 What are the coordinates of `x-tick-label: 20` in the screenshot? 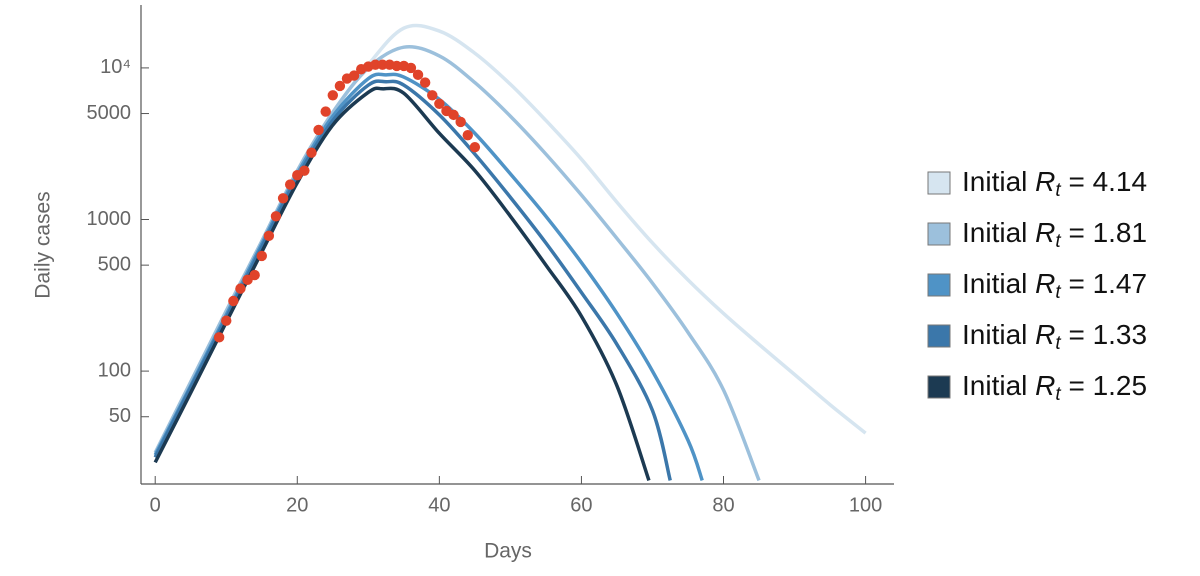 It's located at (297, 505).